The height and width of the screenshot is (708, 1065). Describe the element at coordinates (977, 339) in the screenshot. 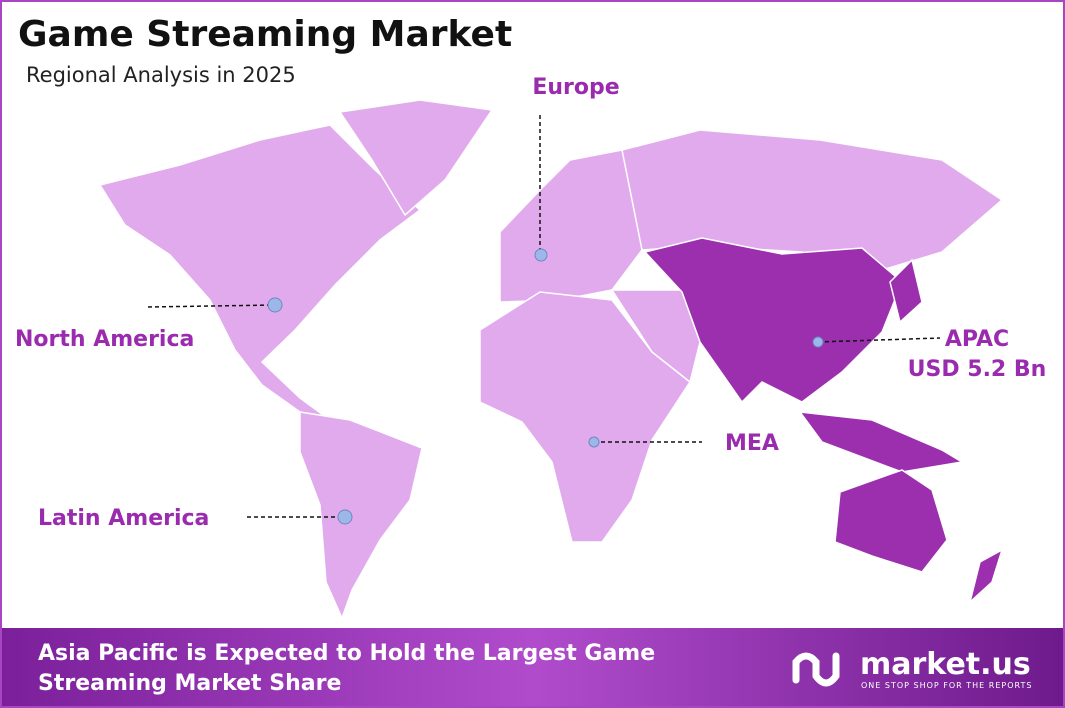

I see `region-label: APAC` at that location.